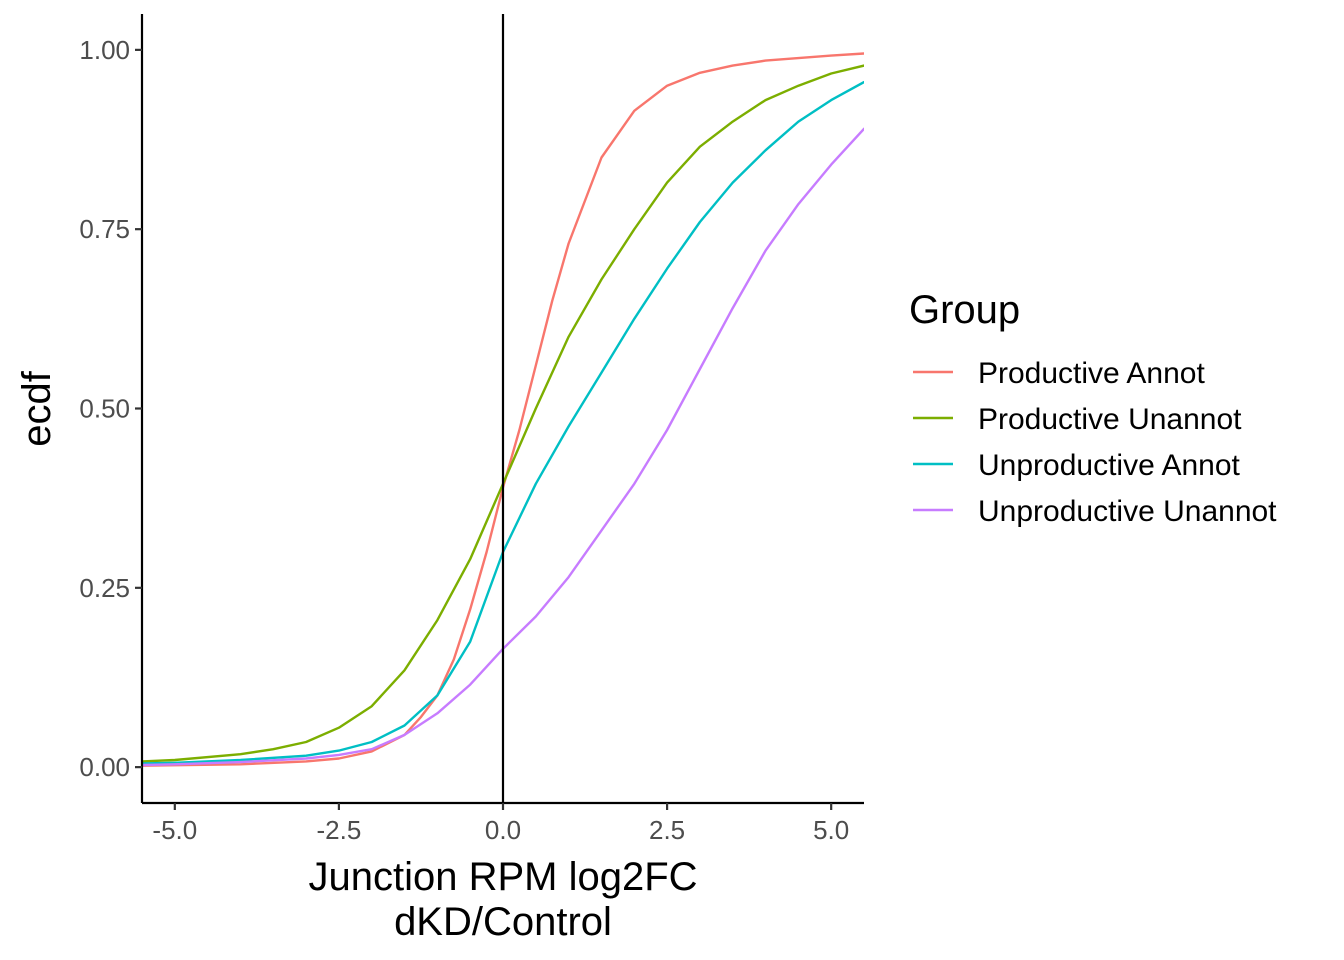  I want to click on x-tick-label: -5.0, so click(174, 830).